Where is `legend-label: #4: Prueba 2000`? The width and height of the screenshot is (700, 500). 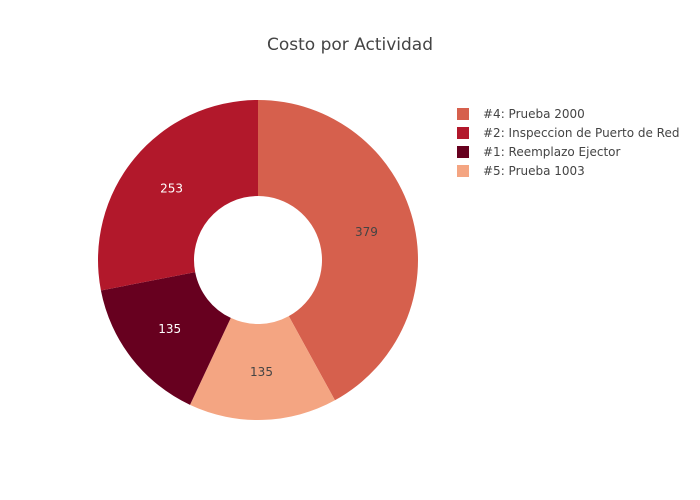
legend-label: #4: Prueba 2000 is located at coordinates (534, 114).